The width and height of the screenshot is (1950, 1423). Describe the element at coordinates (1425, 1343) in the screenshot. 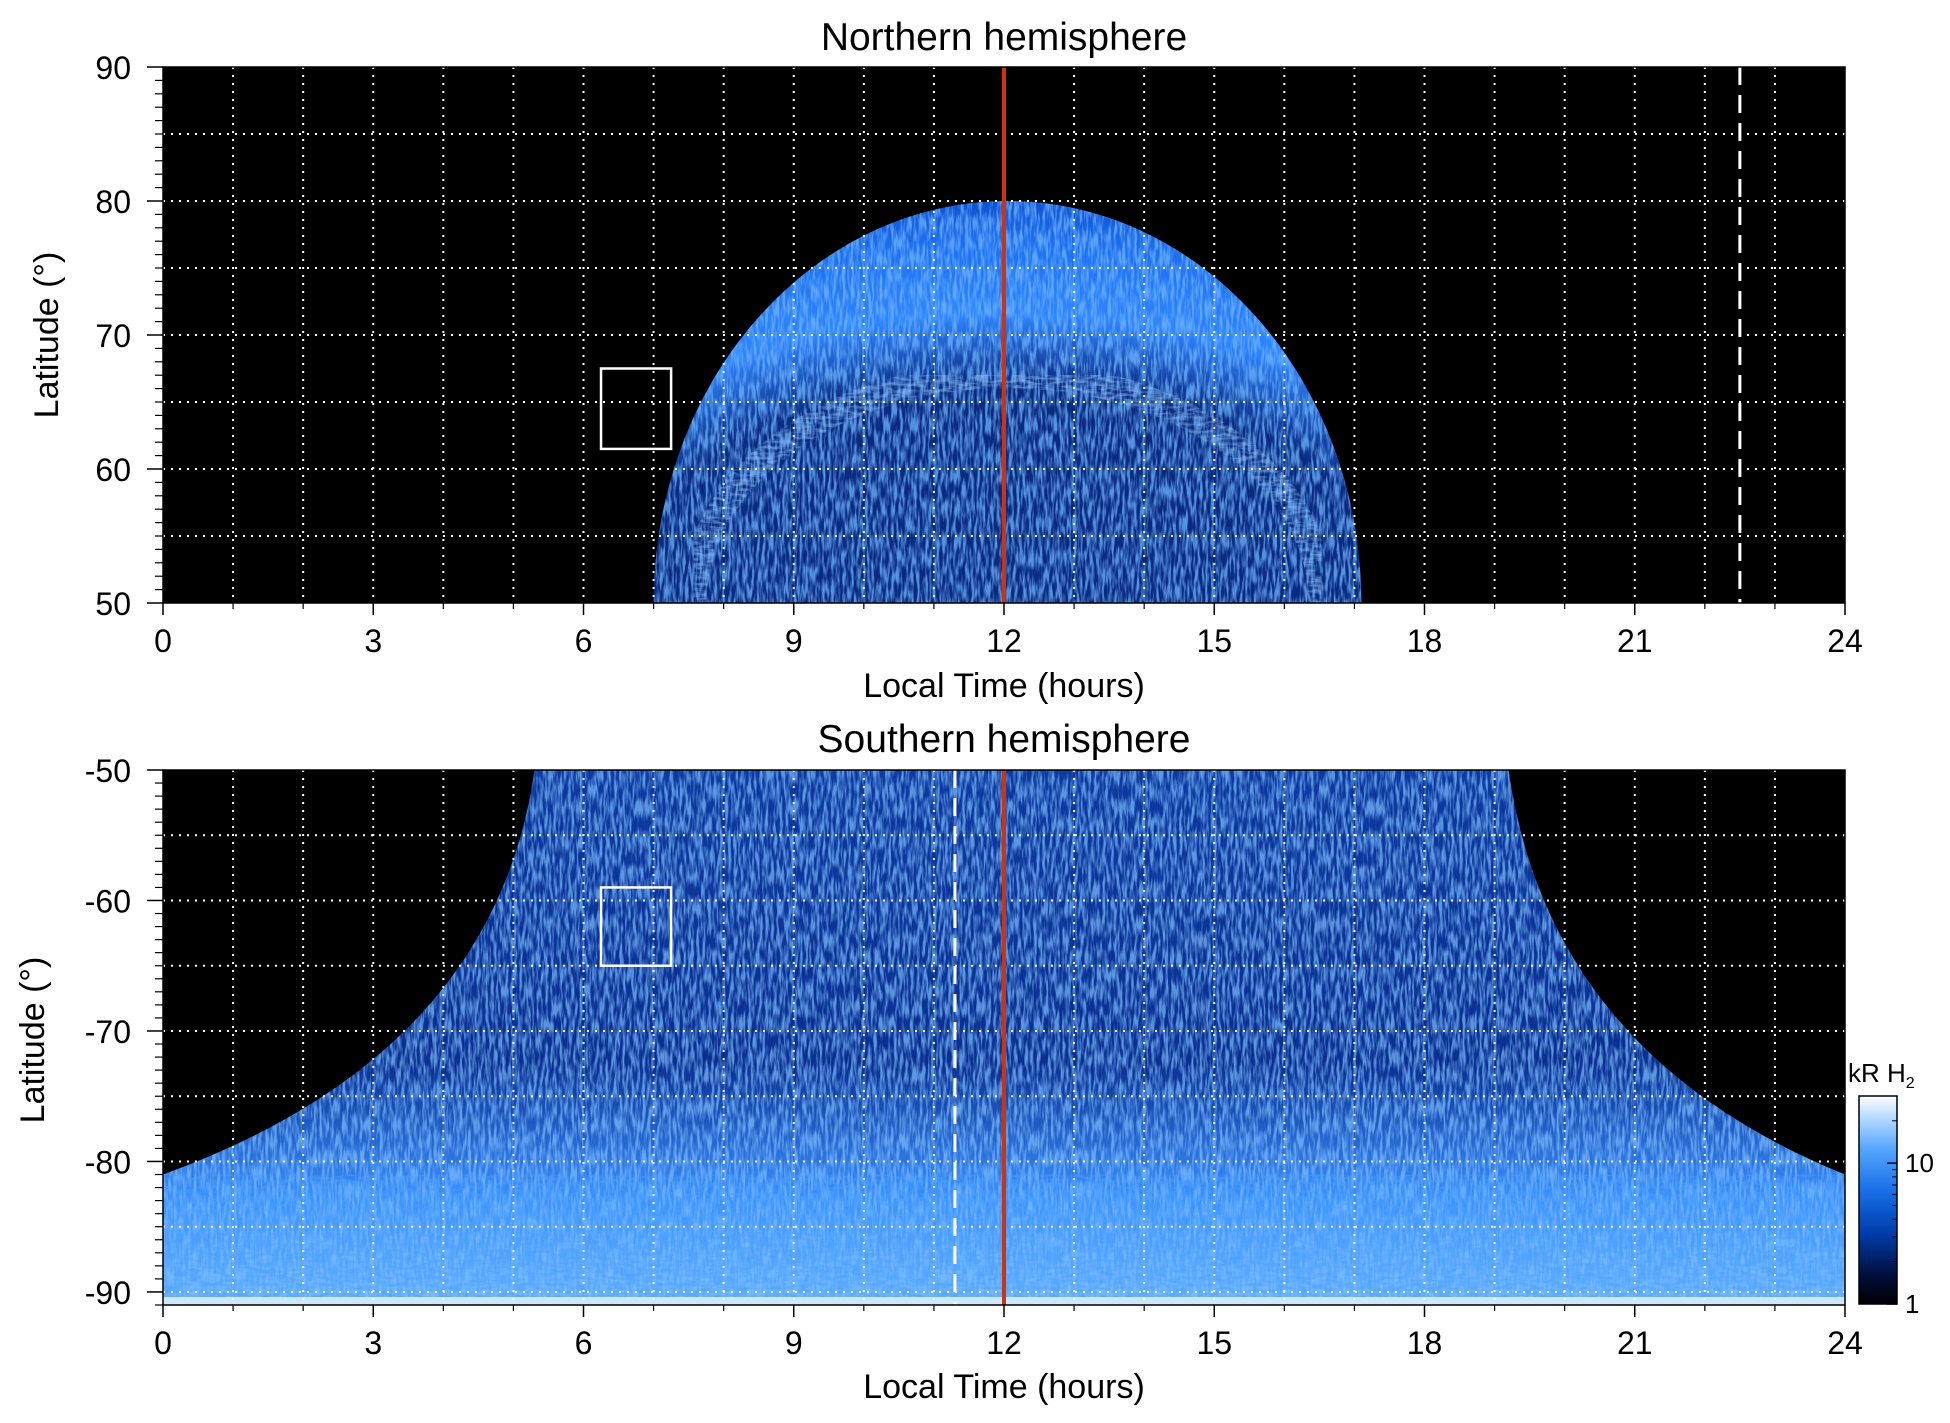

I see `southern-x-tick-label: 18` at that location.